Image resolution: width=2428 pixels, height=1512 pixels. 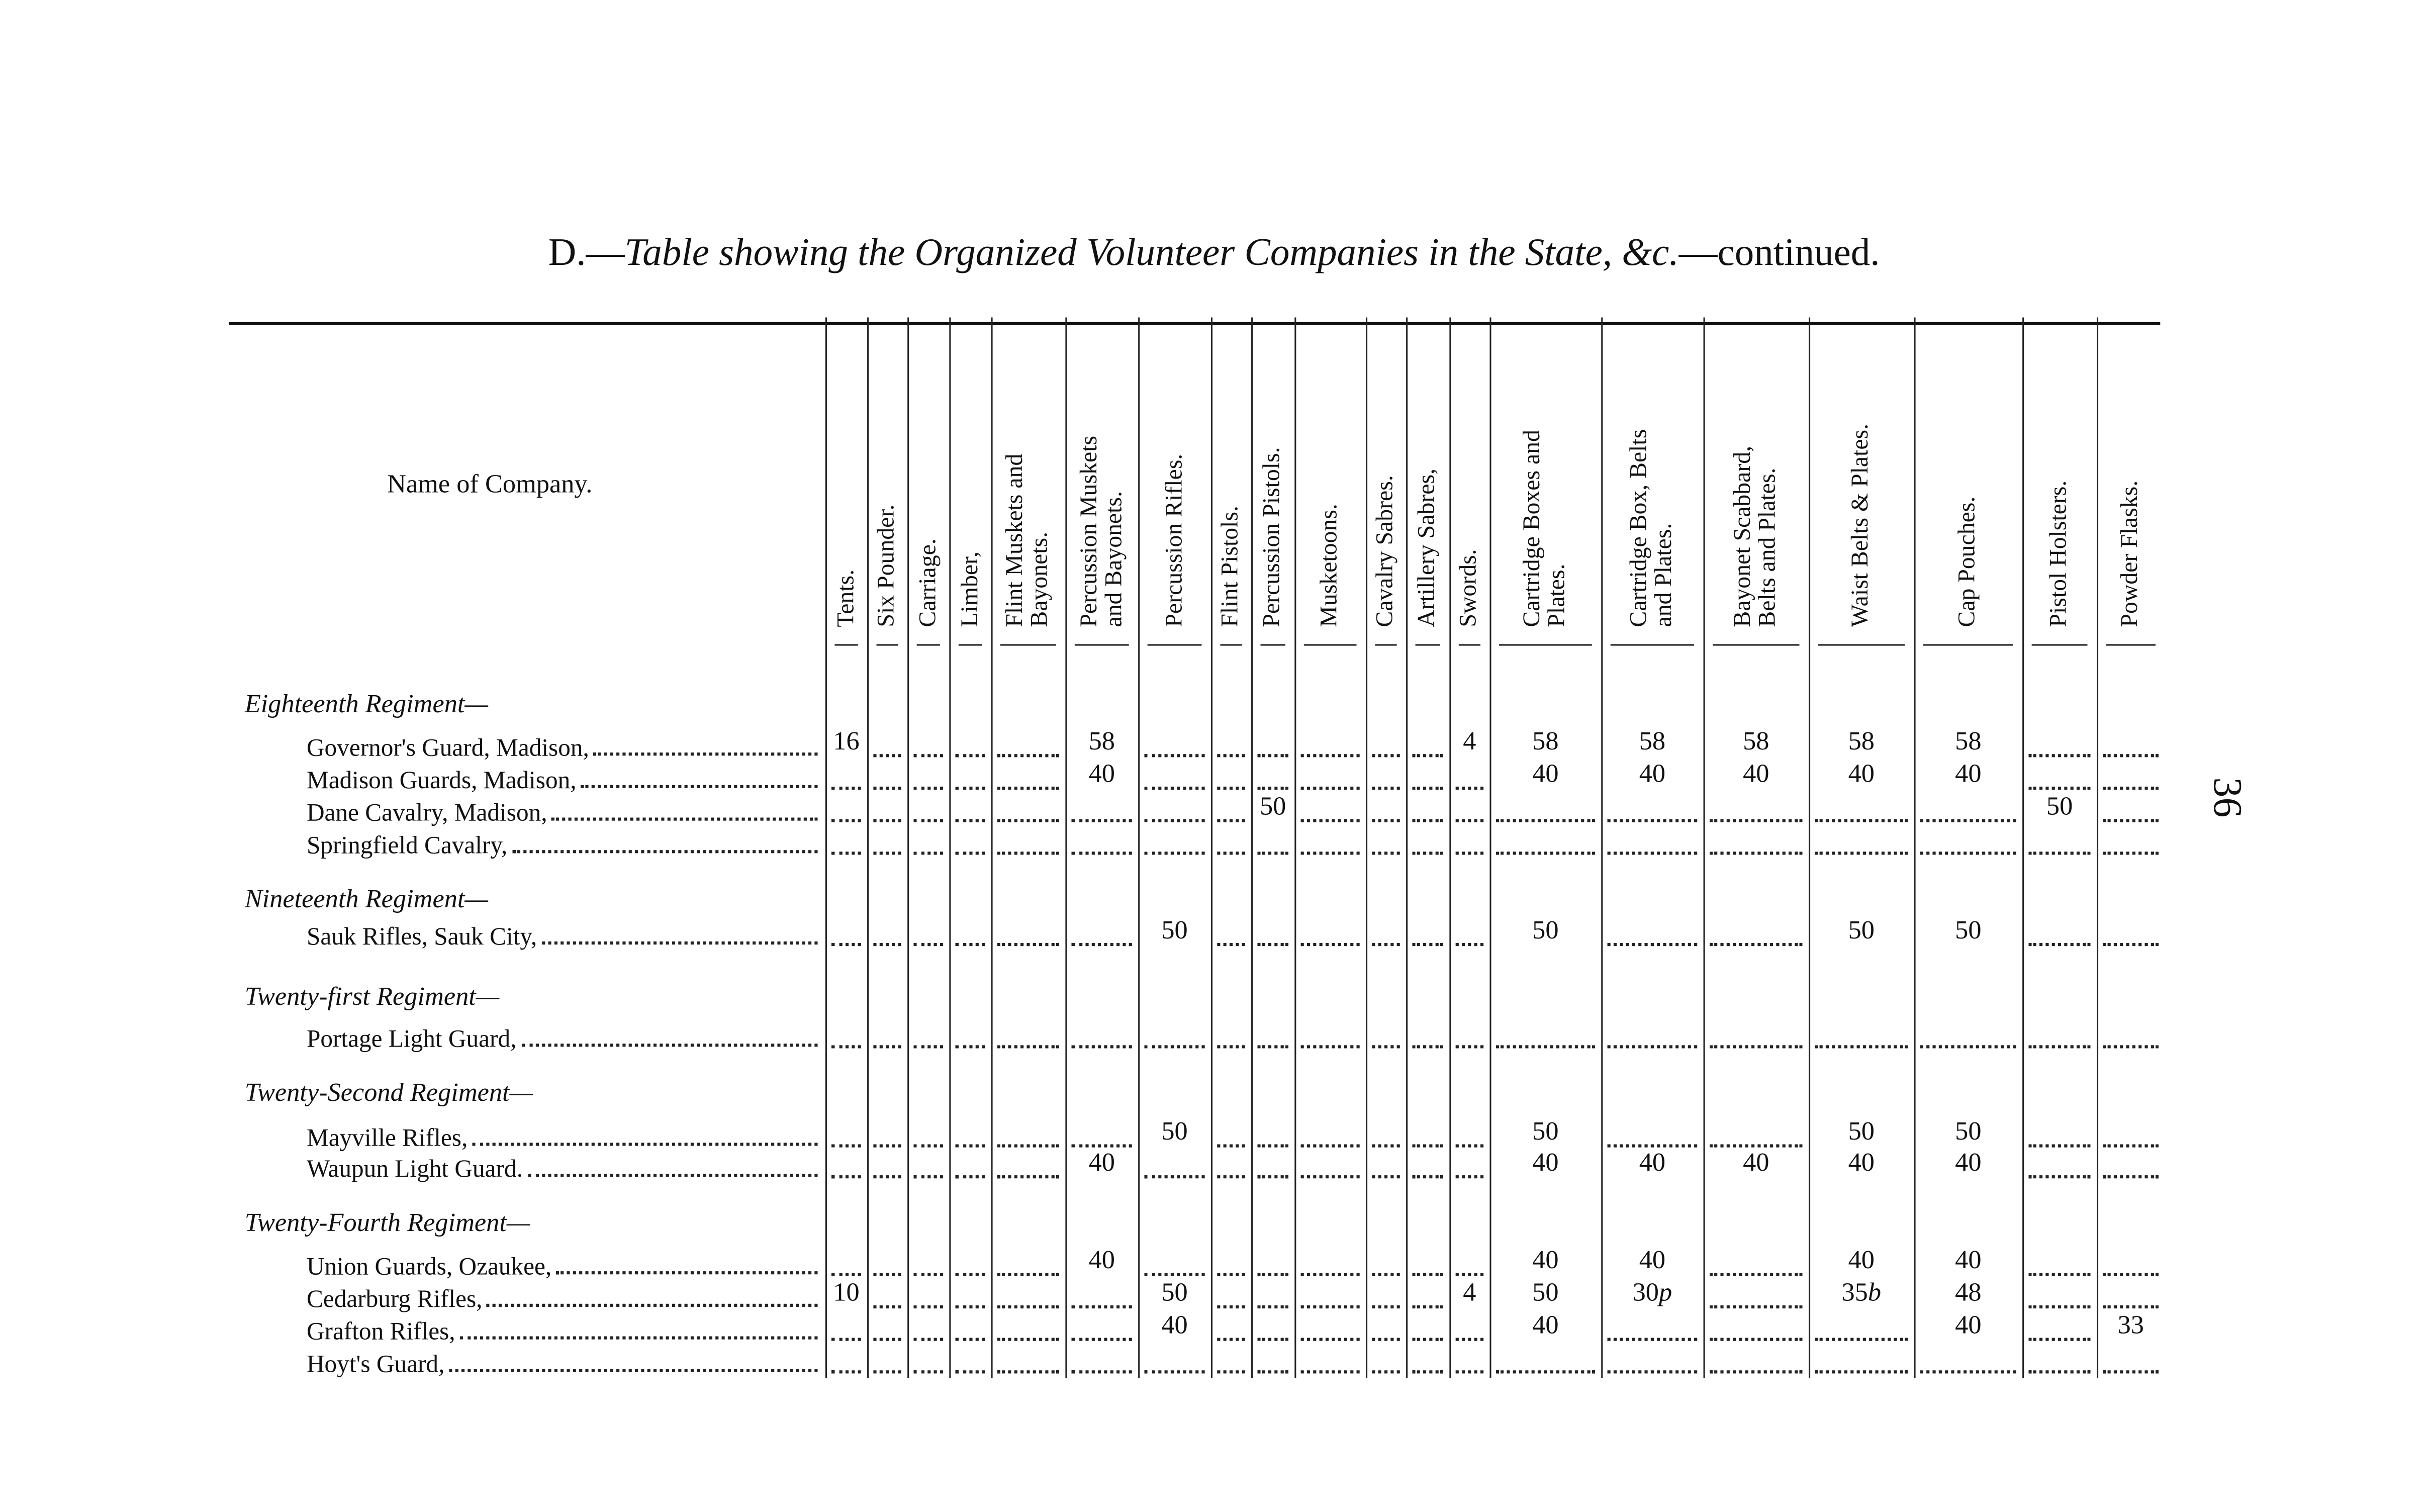 What do you see at coordinates (1330, 476) in the screenshot?
I see `column-header: Musketoons.` at bounding box center [1330, 476].